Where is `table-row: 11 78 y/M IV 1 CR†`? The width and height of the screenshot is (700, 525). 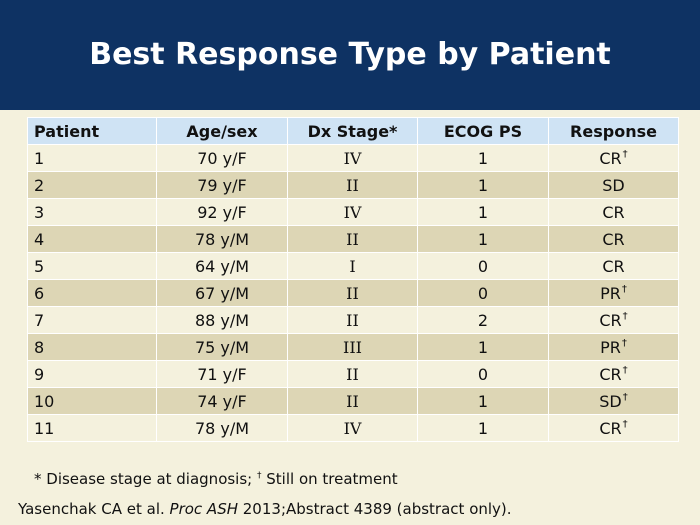
table-row: 11 78 y/M IV 1 CR† is located at coordinates (353, 428).